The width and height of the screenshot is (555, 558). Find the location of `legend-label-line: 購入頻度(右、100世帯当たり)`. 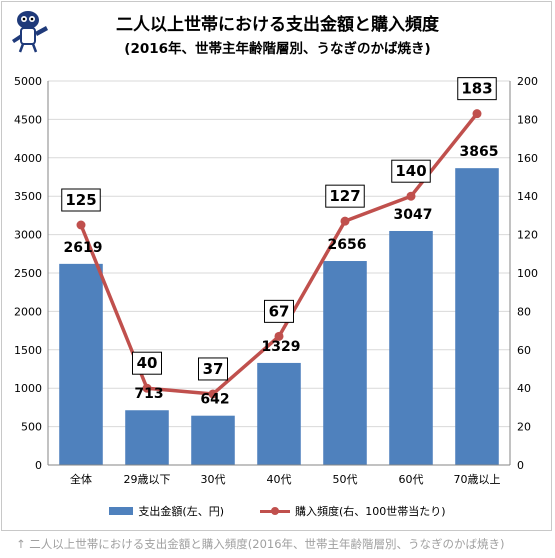

legend-label-line: 購入頻度(右、100世帯当たり) is located at coordinates (370, 511).